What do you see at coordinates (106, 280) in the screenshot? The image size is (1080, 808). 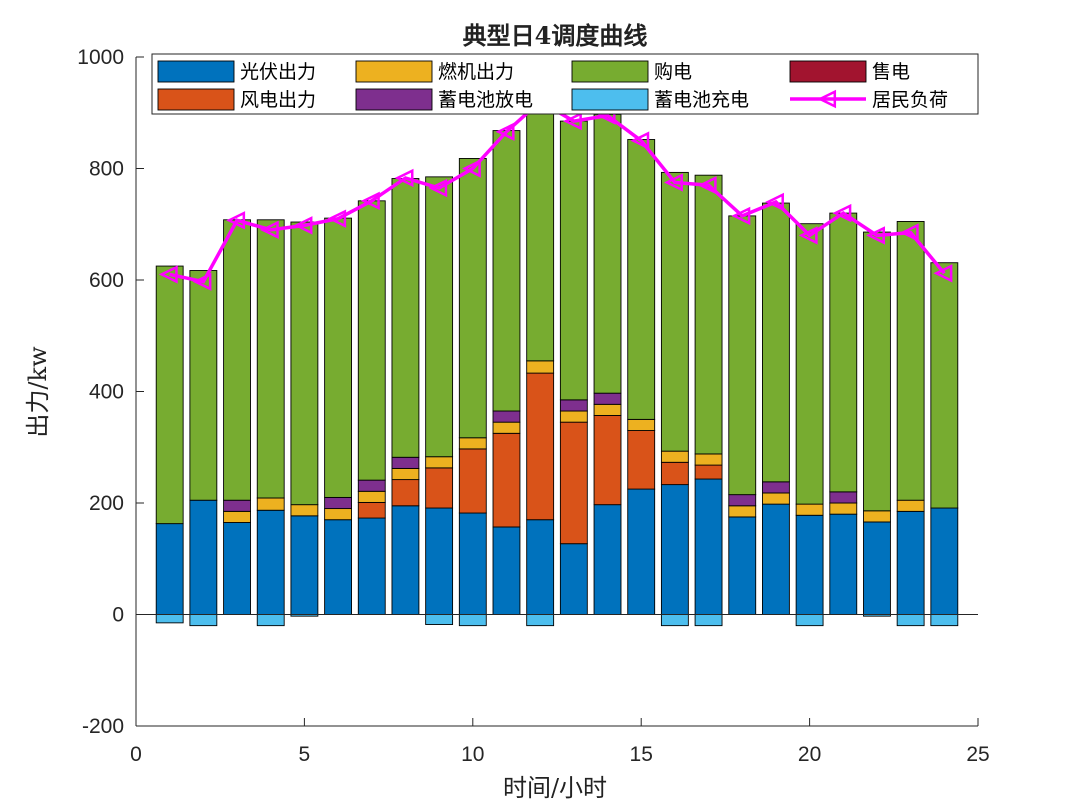 I see `y-tick-label: 600` at bounding box center [106, 280].